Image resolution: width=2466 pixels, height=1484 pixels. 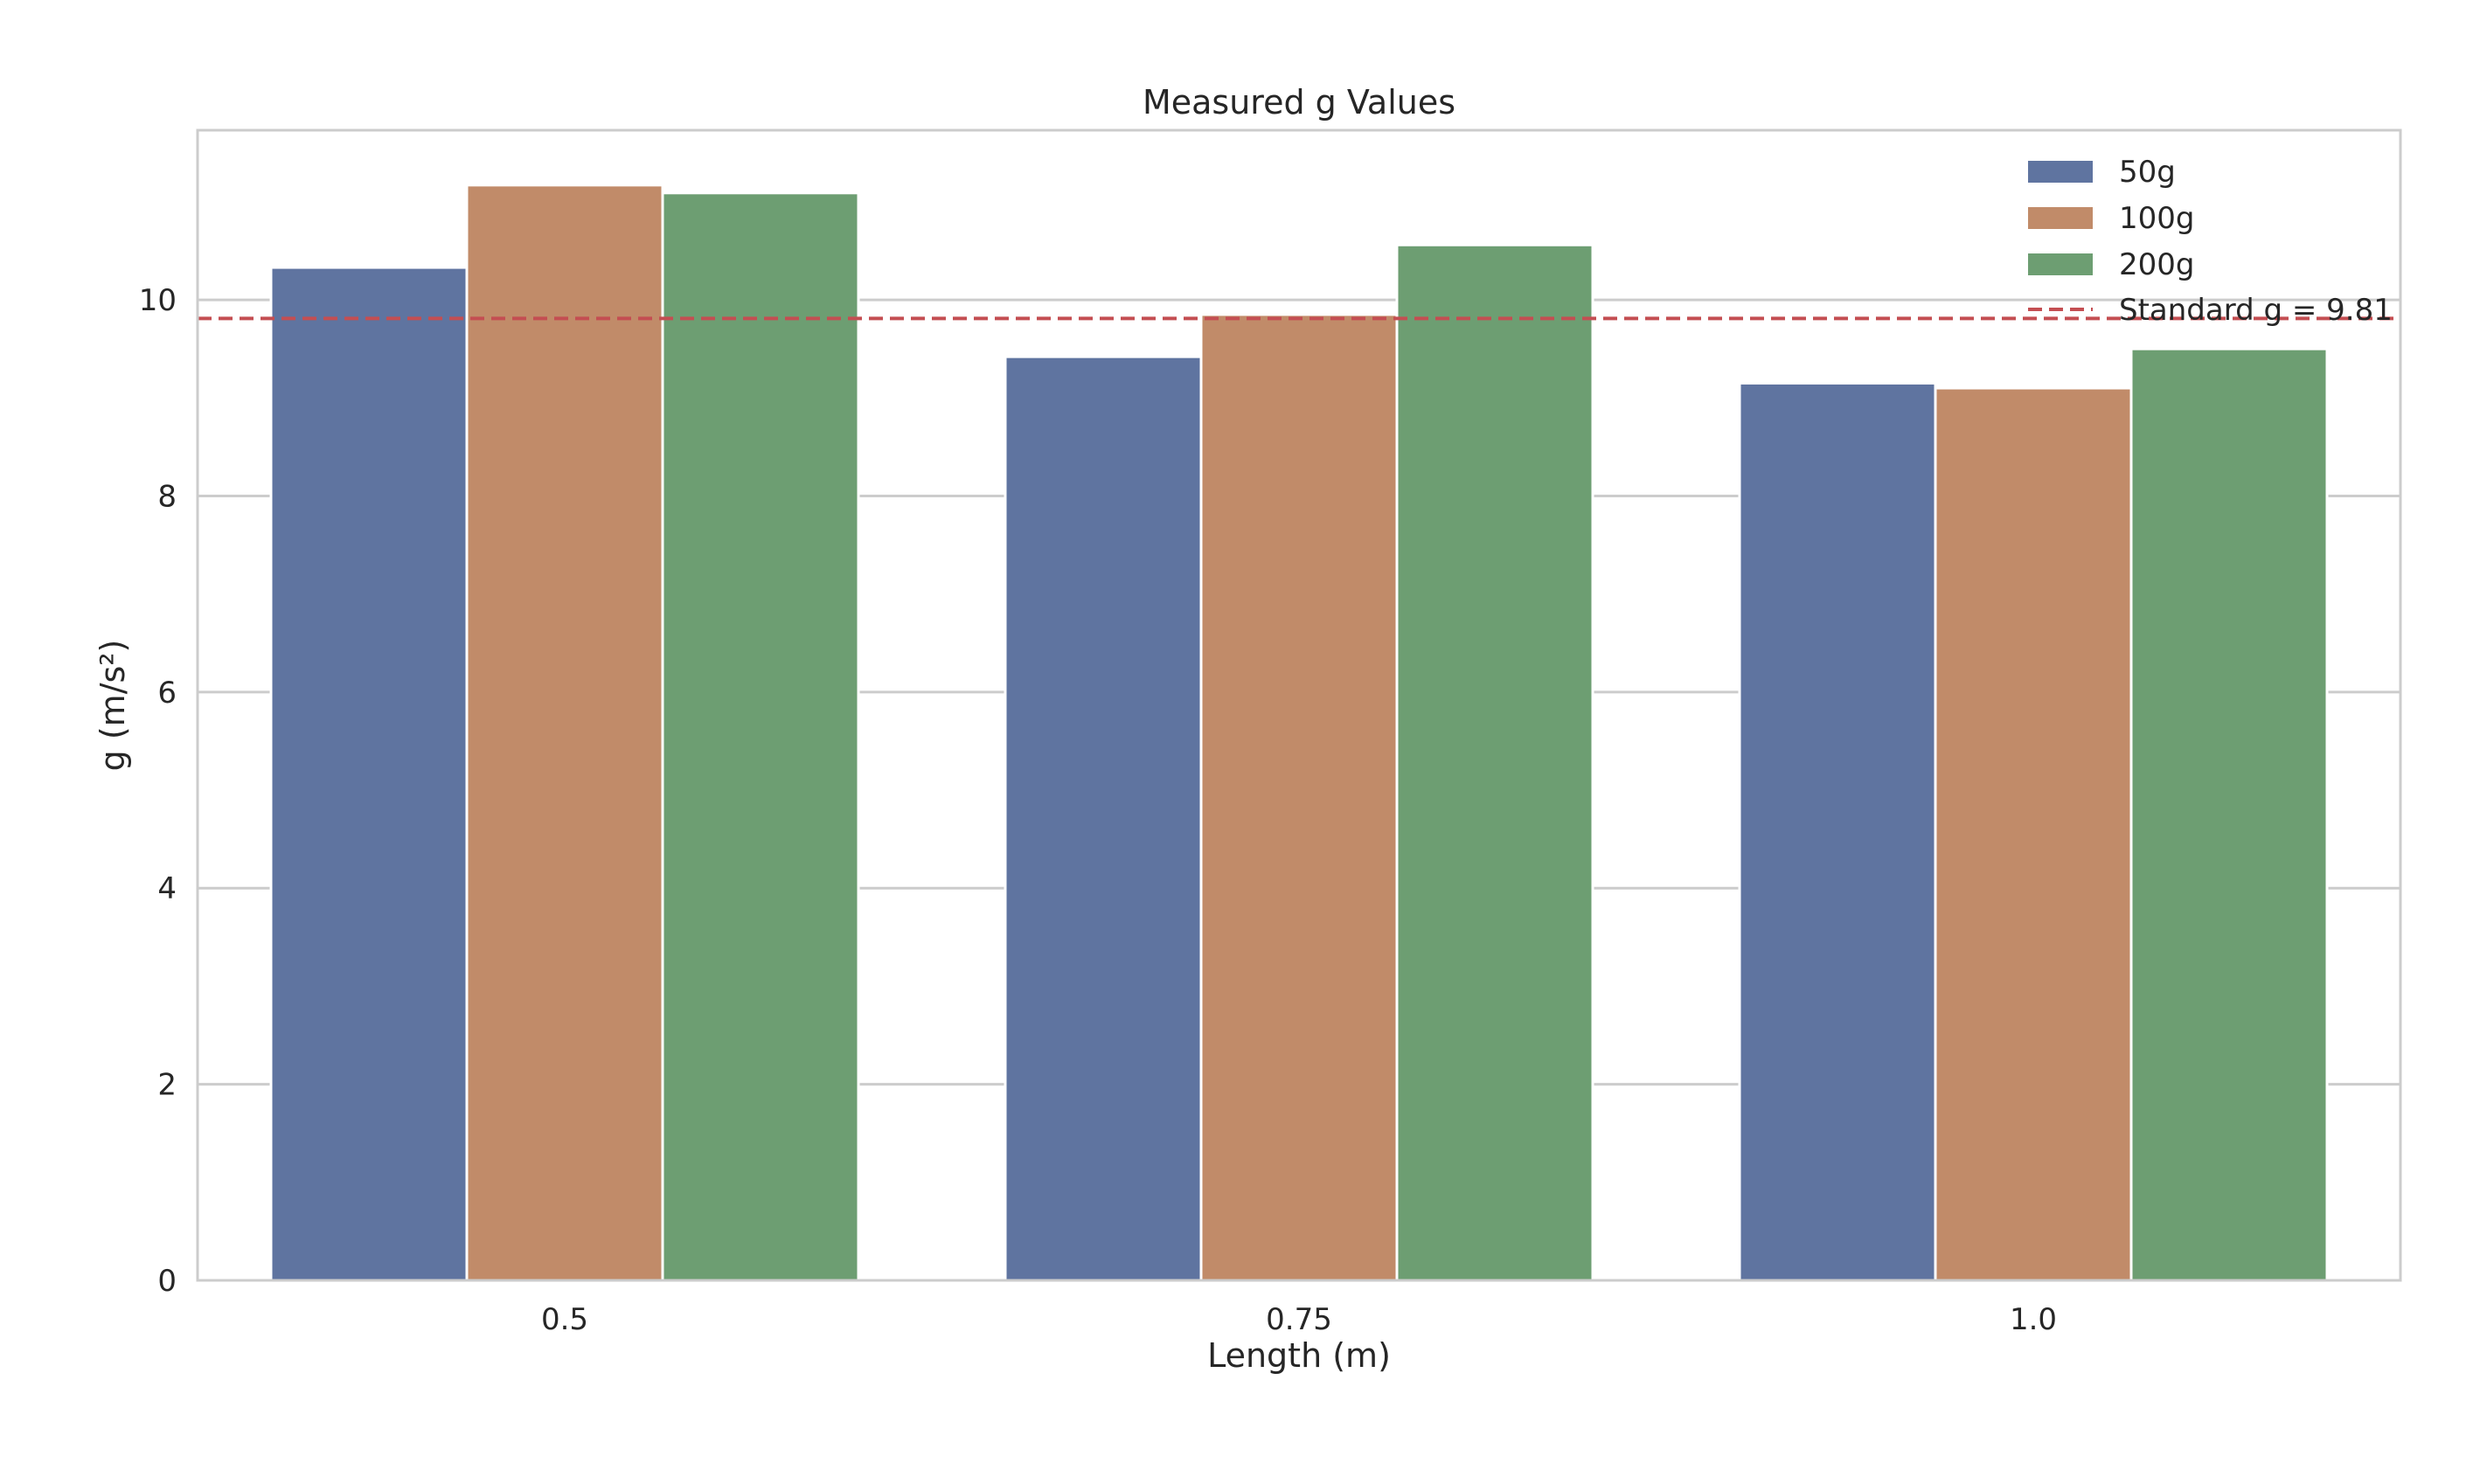 What do you see at coordinates (1299, 1355) in the screenshot?
I see `x-axis-label: Length (m)` at bounding box center [1299, 1355].